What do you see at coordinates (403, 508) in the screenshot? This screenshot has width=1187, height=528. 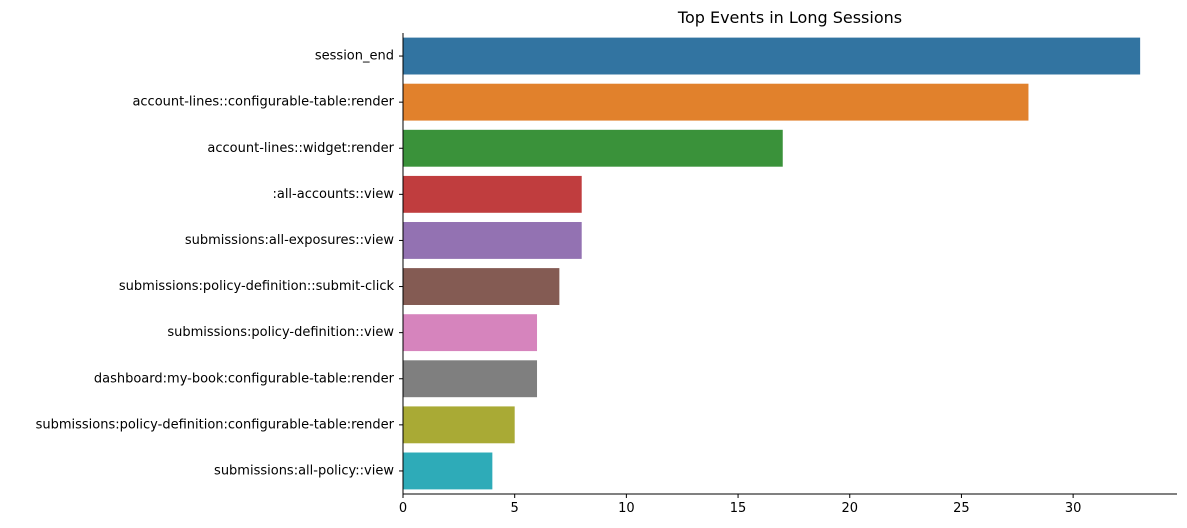 I see `x-tick-label-0: 0` at bounding box center [403, 508].